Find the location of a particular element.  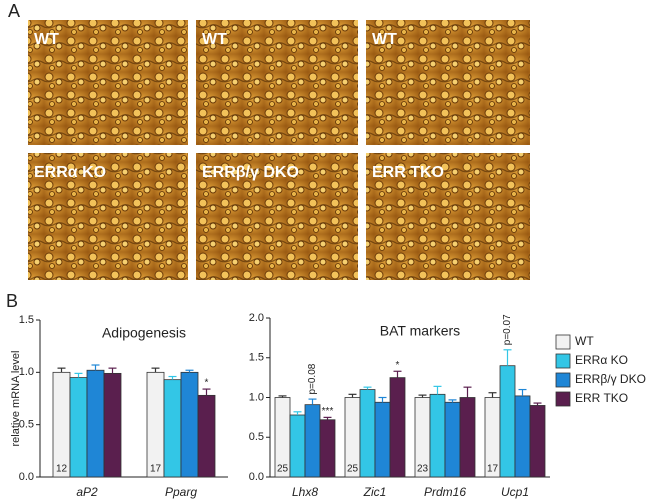

annotation: p=0.07 is located at coordinates (507, 329).